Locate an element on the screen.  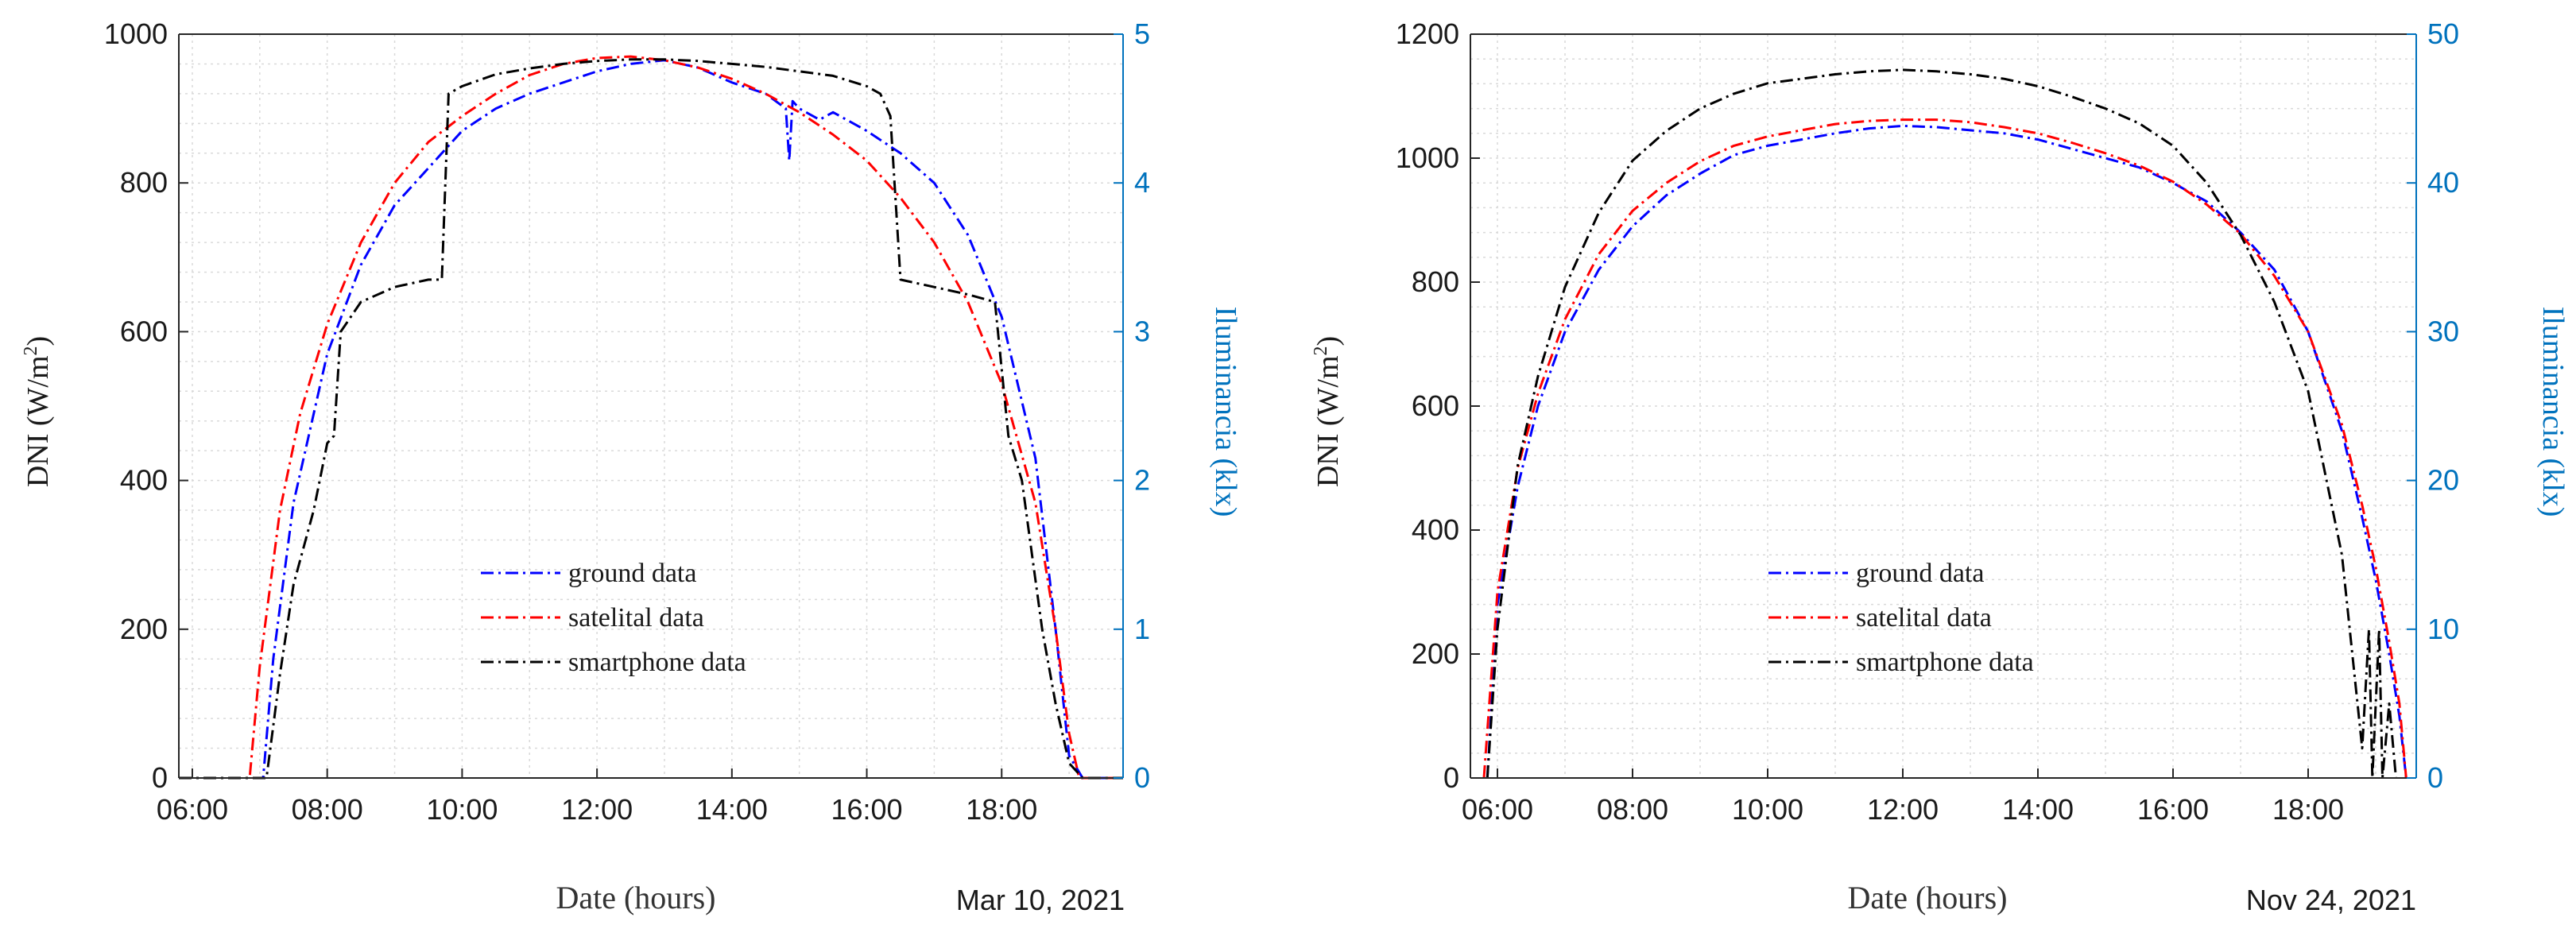
y-right-tick-label: 10 is located at coordinates (2443, 629).